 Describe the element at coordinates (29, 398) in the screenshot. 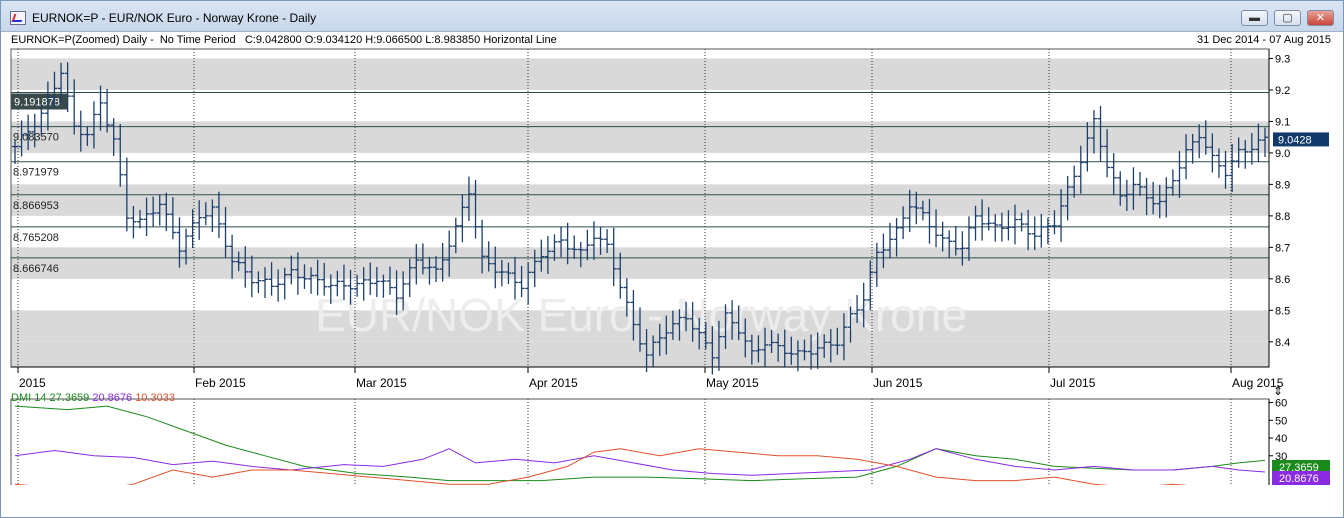

I see `dmi-legend-title: DMI 14` at that location.